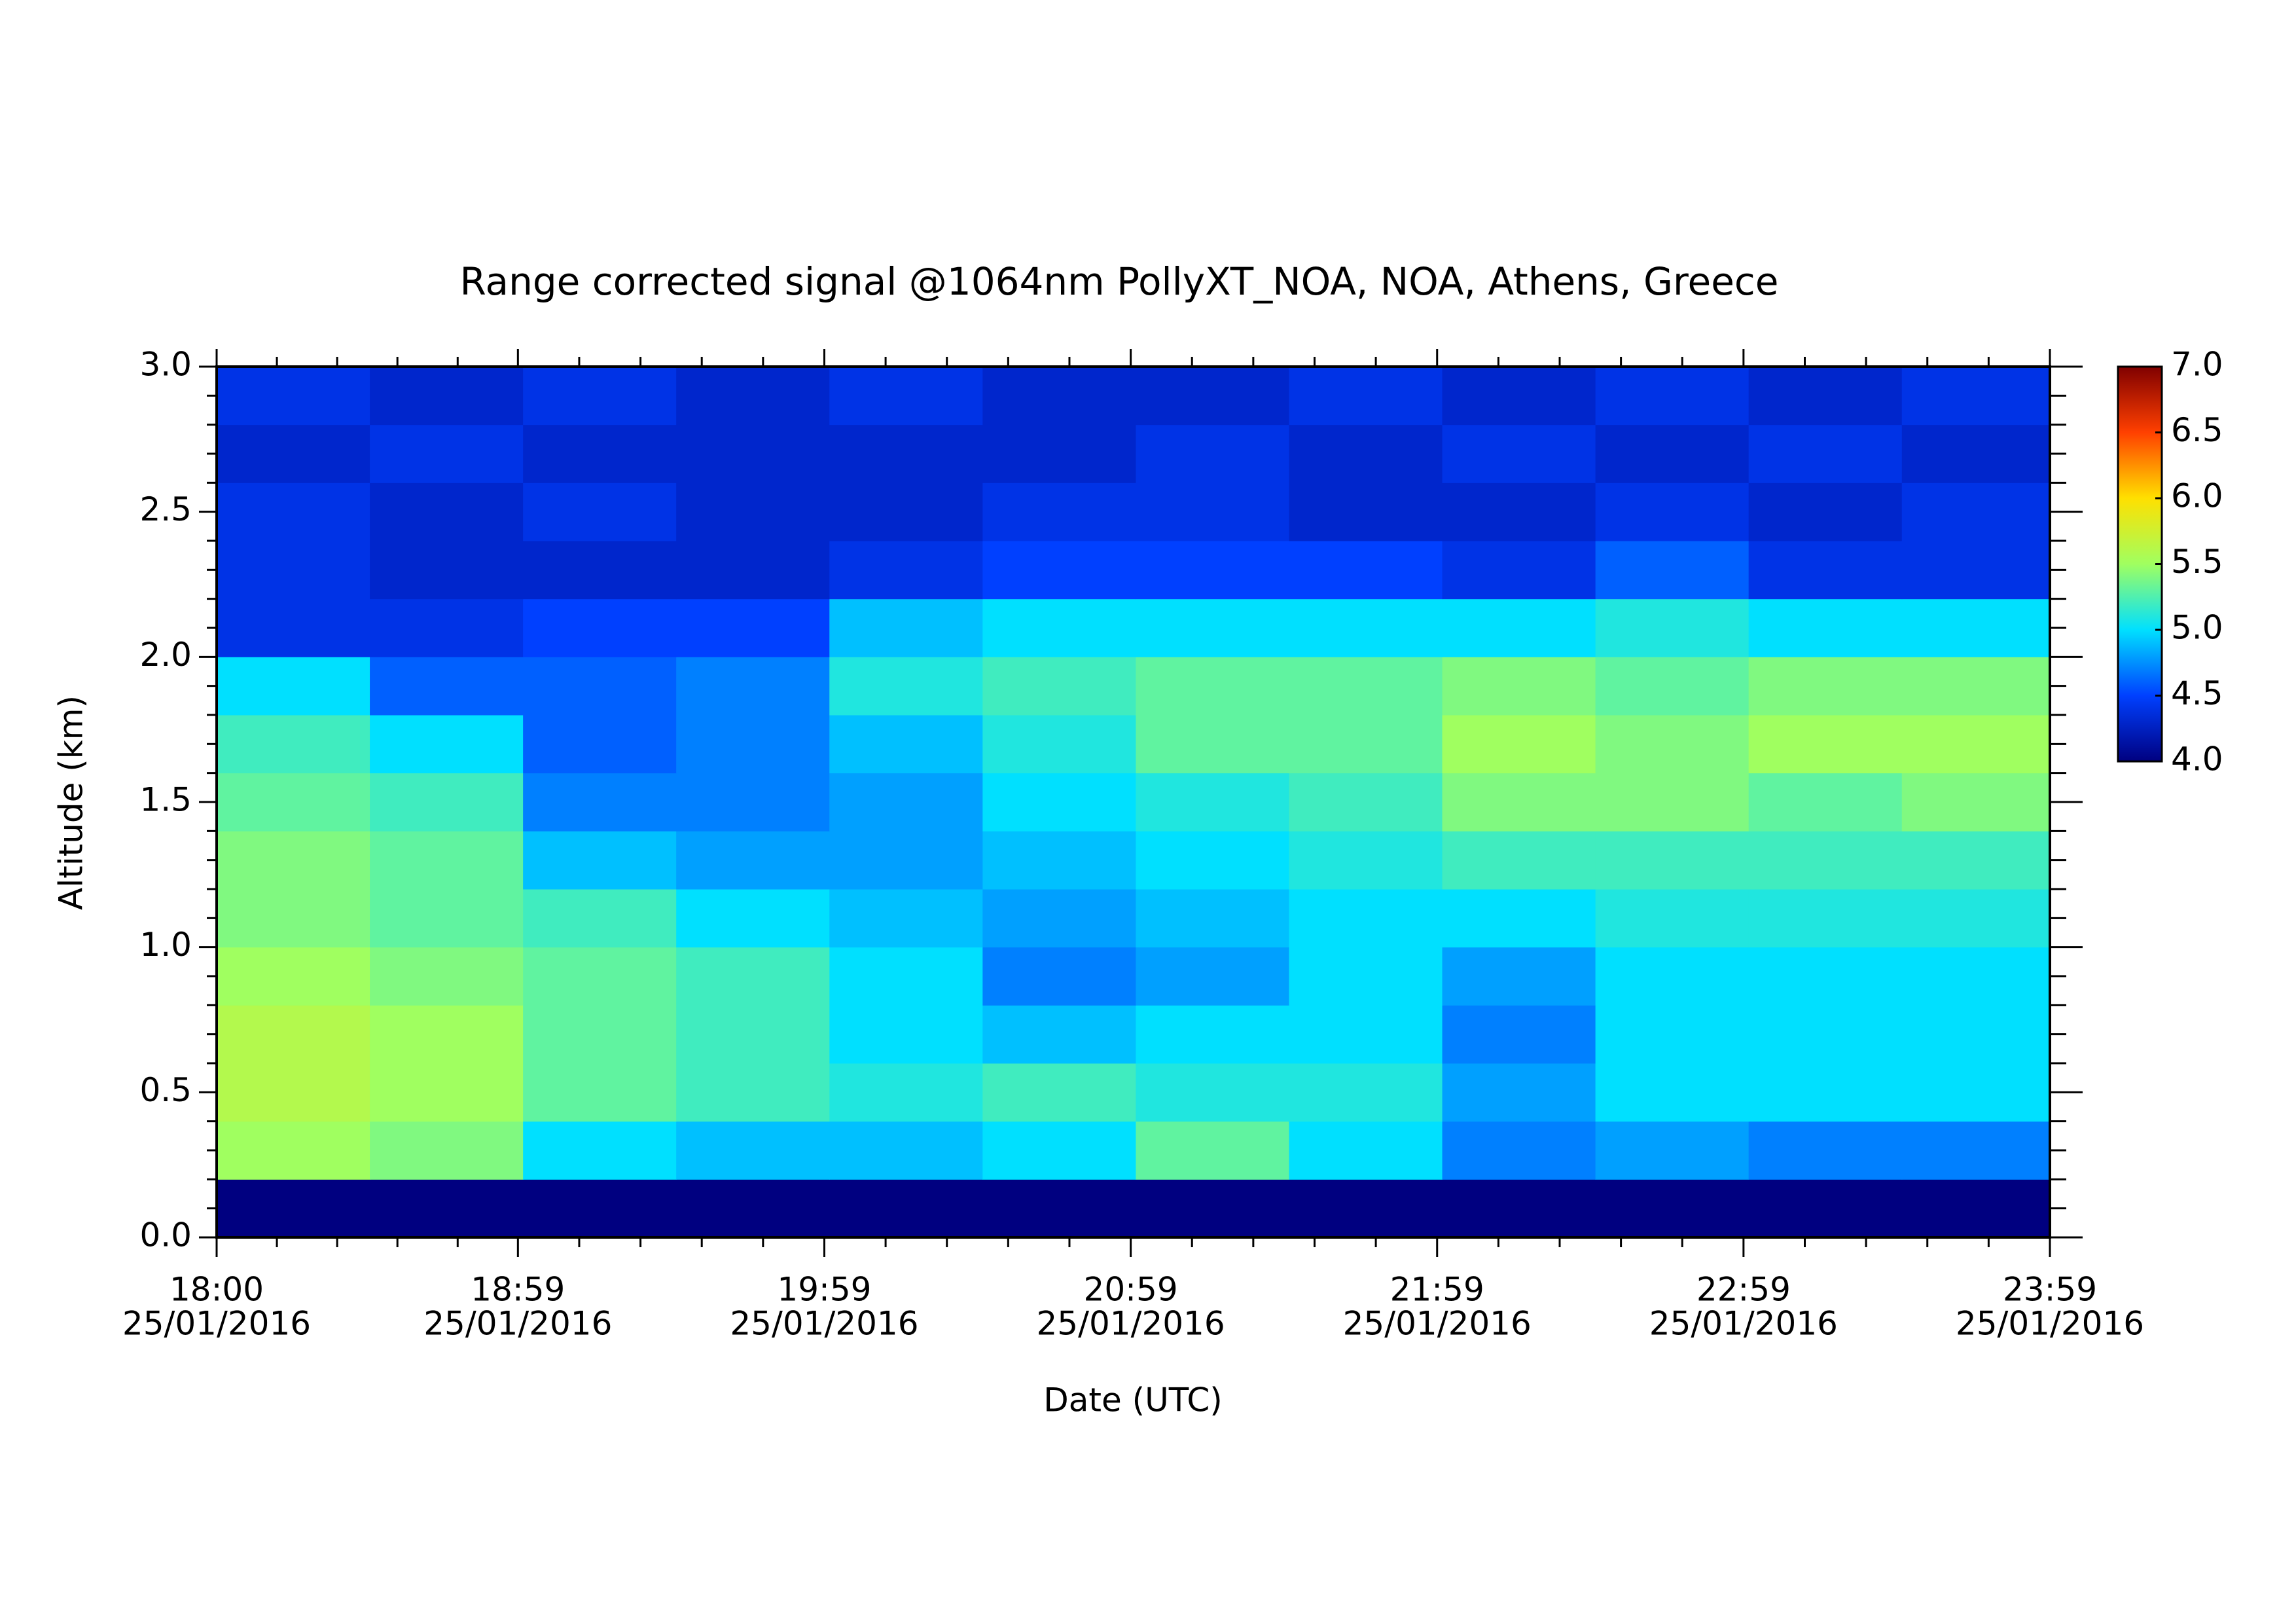 Image resolution: width=2296 pixels, height=1623 pixels. What do you see at coordinates (2197, 693) in the screenshot?
I see `colorbar-tick-label: 4.5` at bounding box center [2197, 693].